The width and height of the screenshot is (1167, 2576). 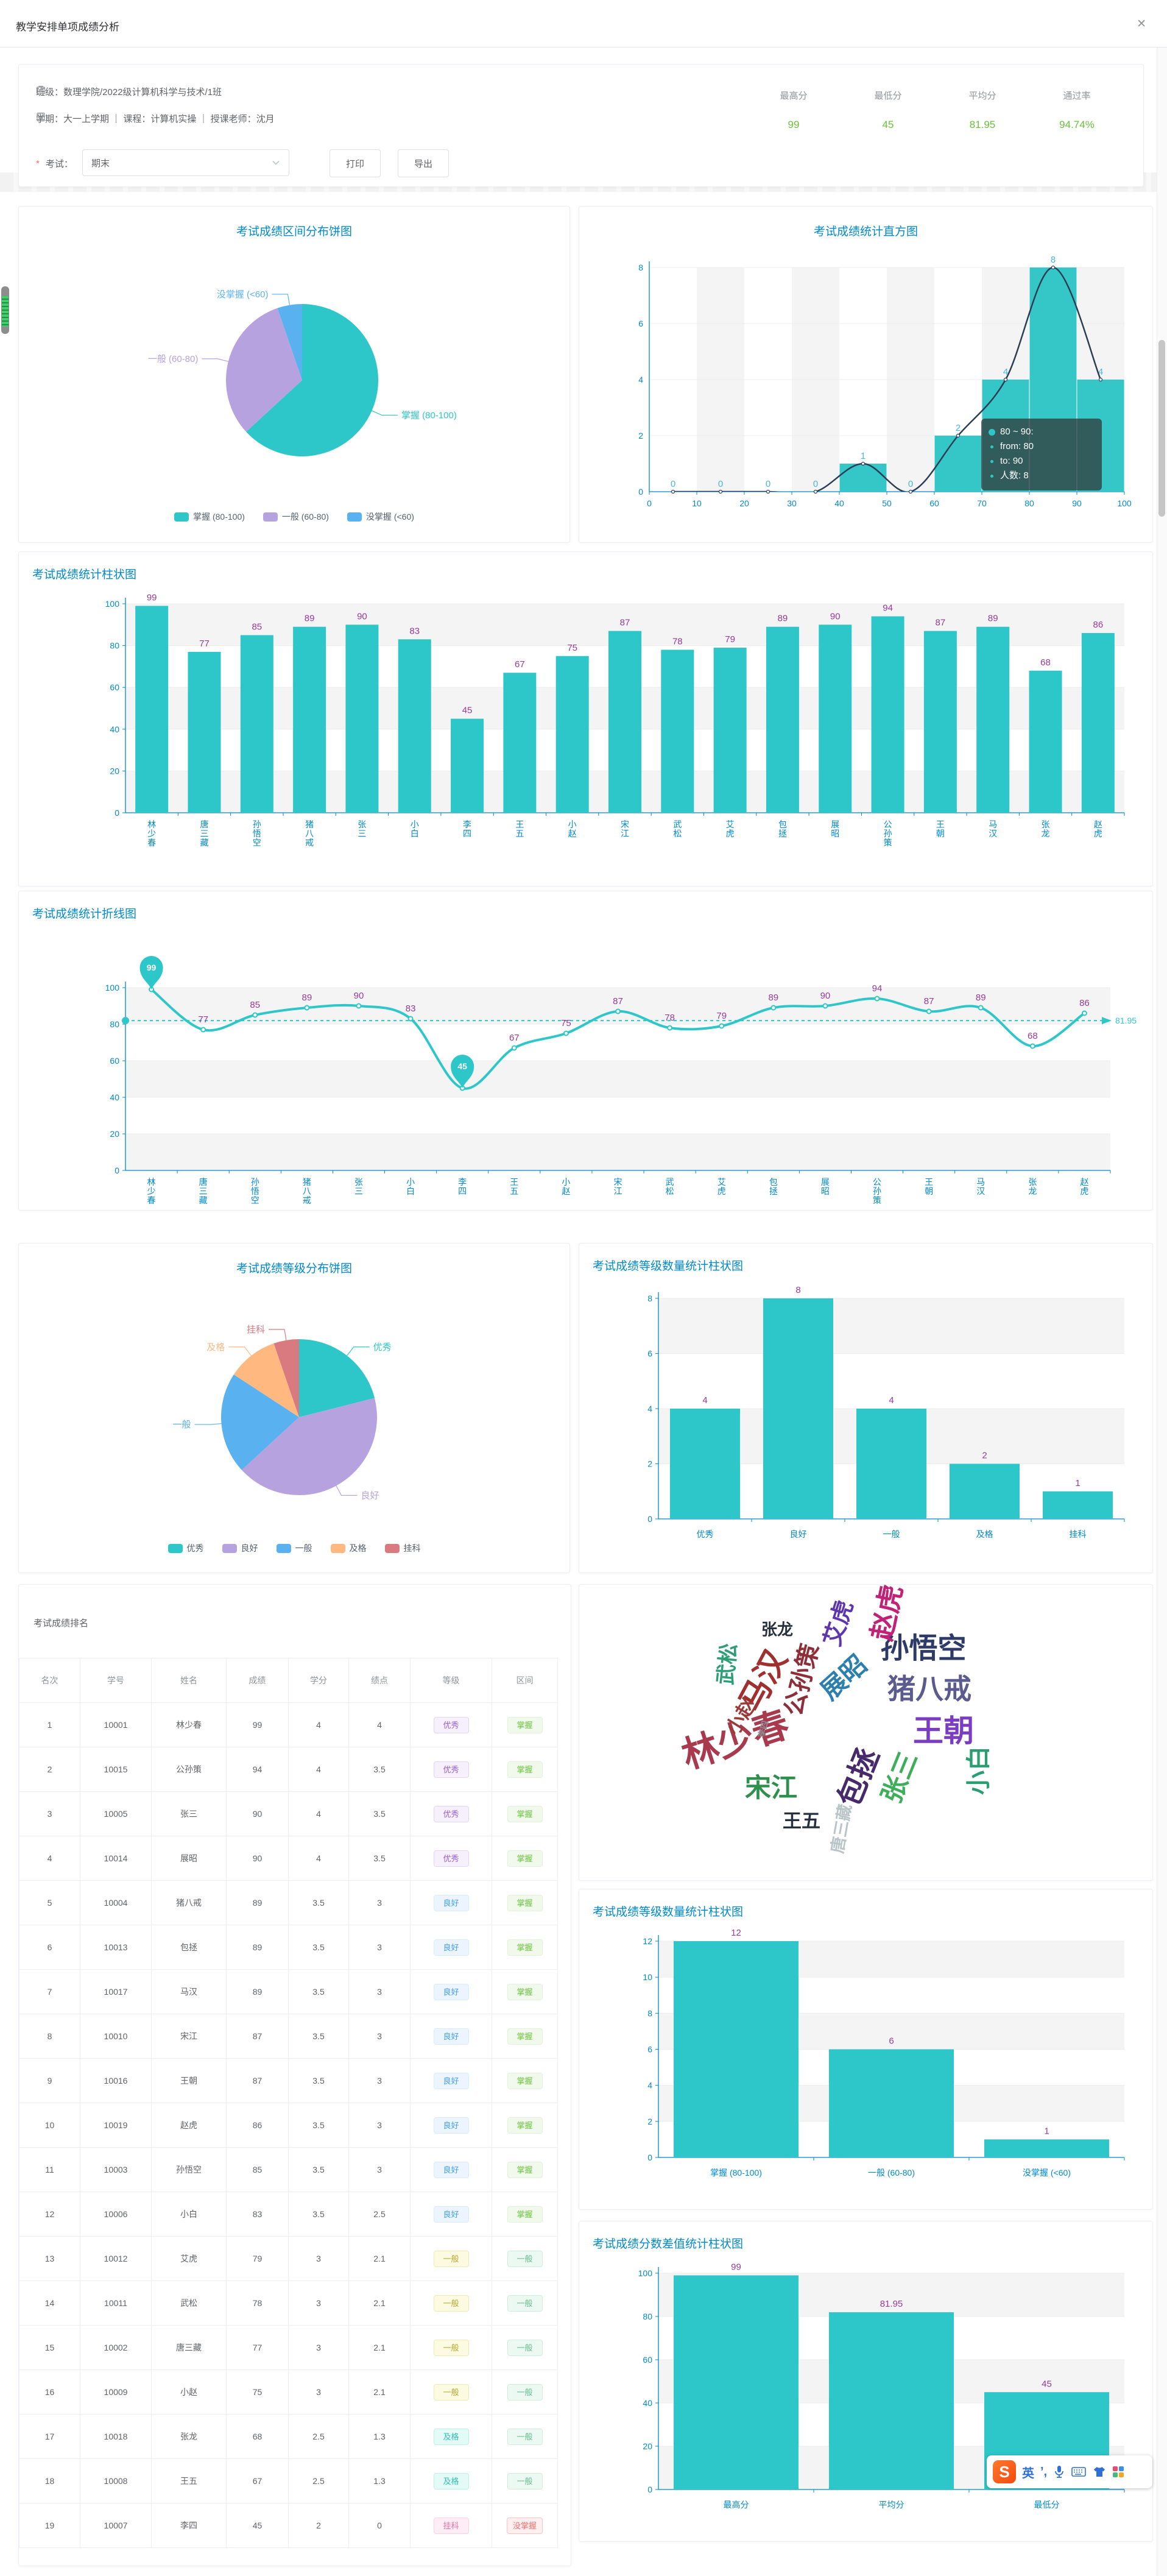 I want to click on legend-item: 及格, so click(x=349, y=1548).